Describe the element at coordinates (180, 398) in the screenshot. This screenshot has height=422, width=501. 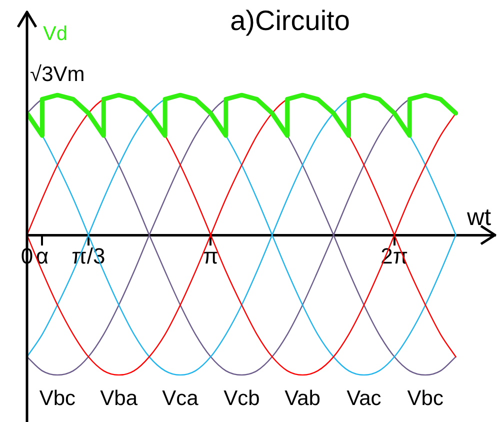
I see `annotation: Vca` at that location.